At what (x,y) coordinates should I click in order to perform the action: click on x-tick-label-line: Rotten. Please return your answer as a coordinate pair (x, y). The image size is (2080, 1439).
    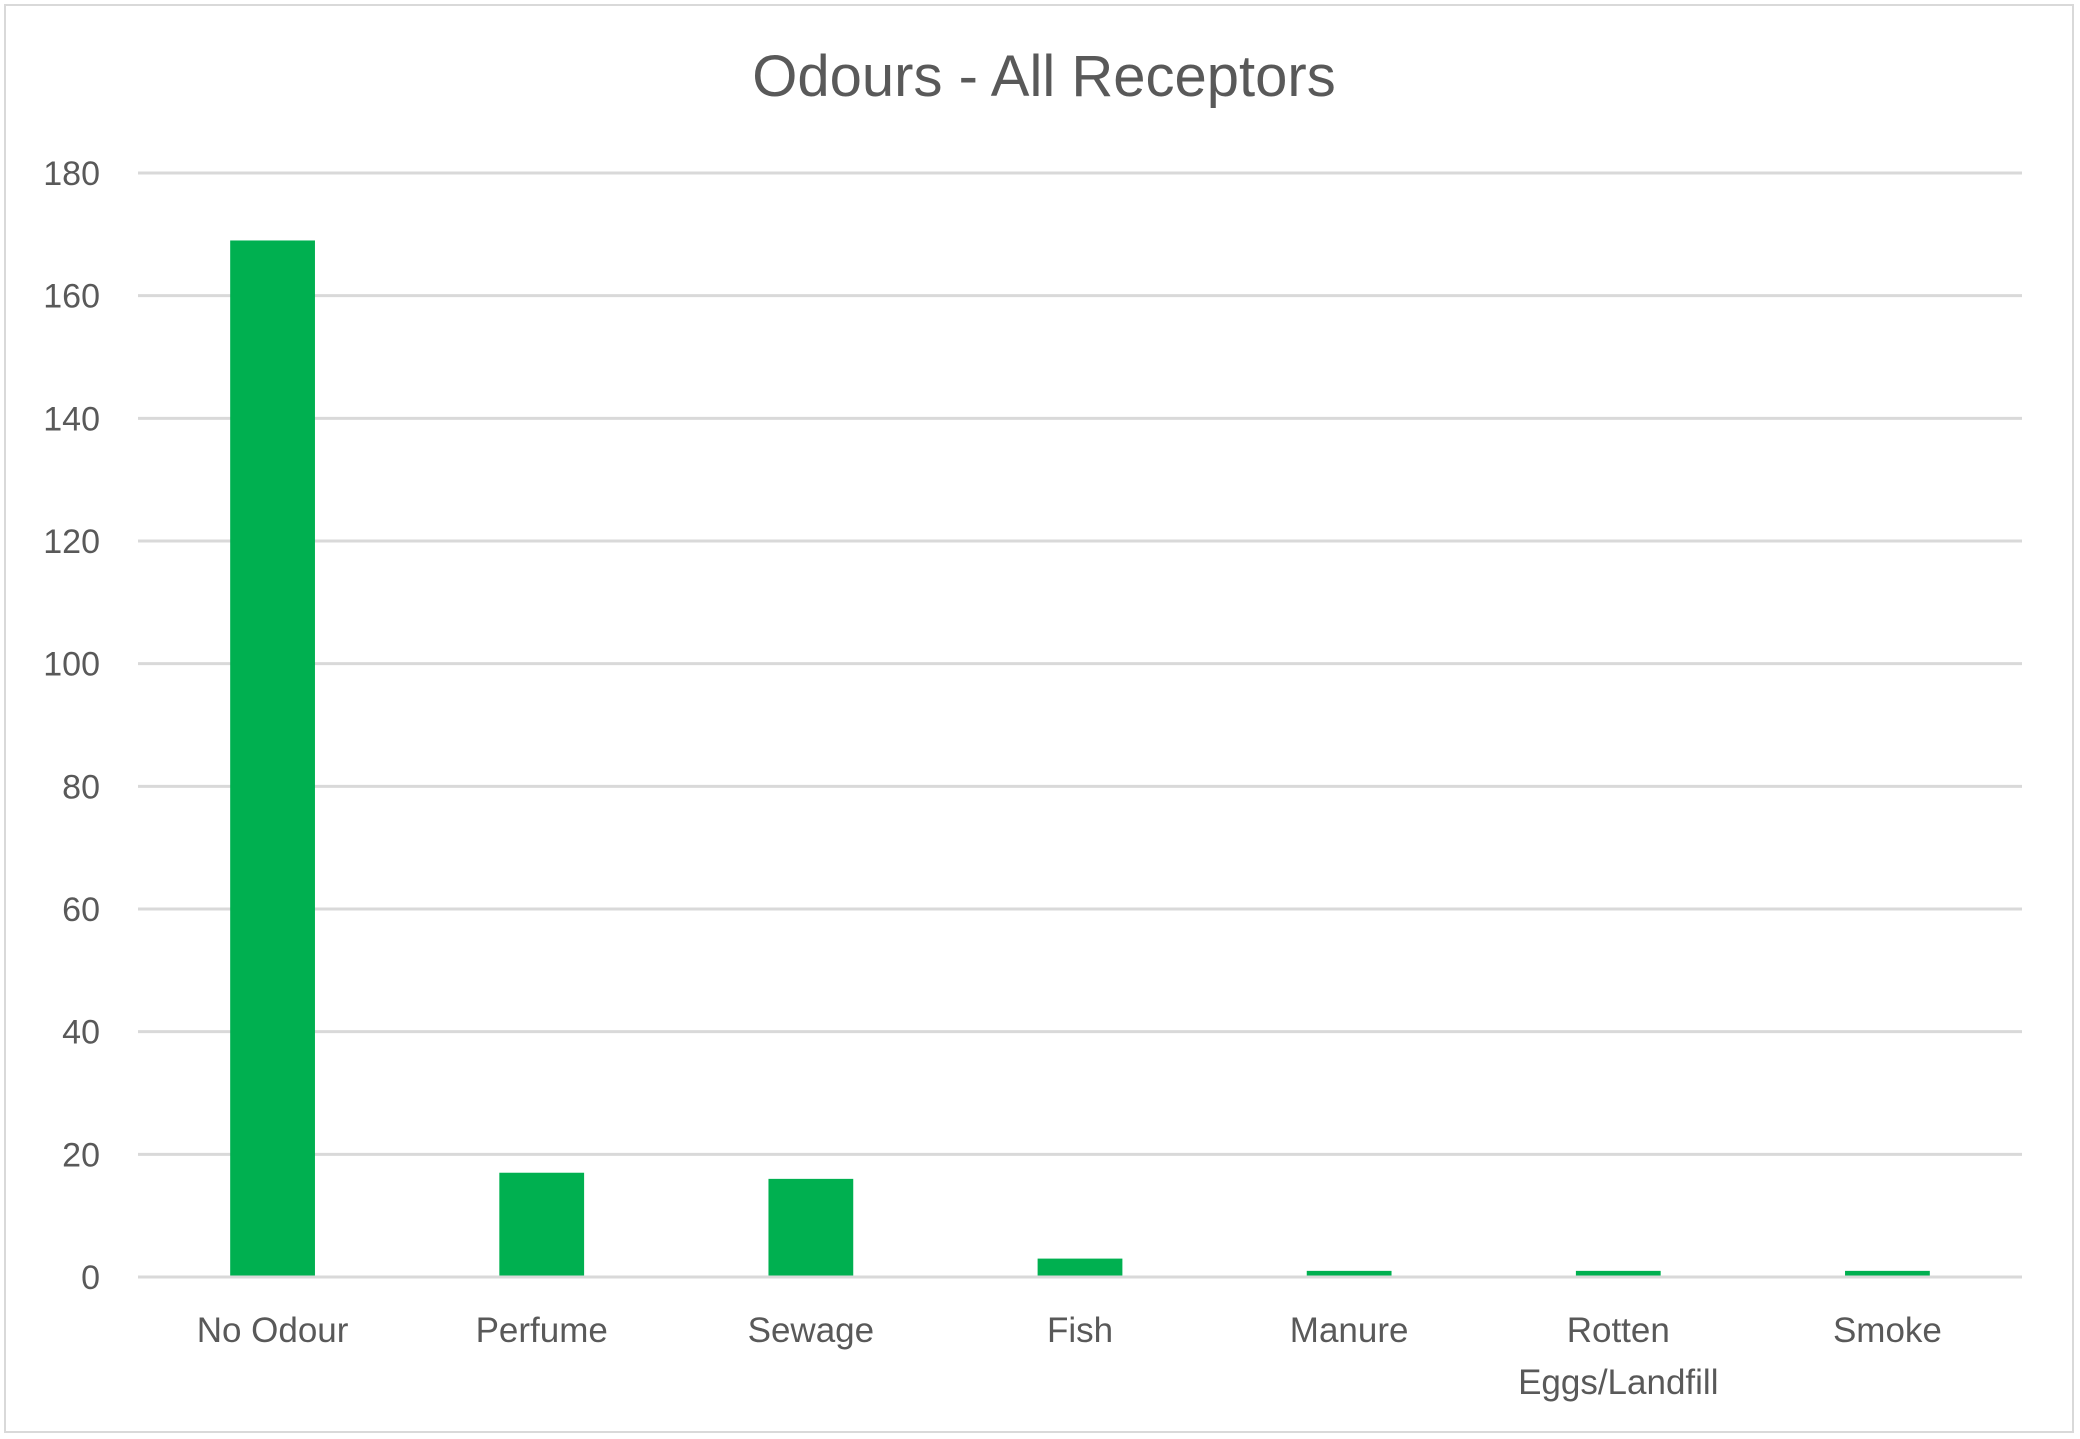
    Looking at the image, I should click on (1618, 1330).